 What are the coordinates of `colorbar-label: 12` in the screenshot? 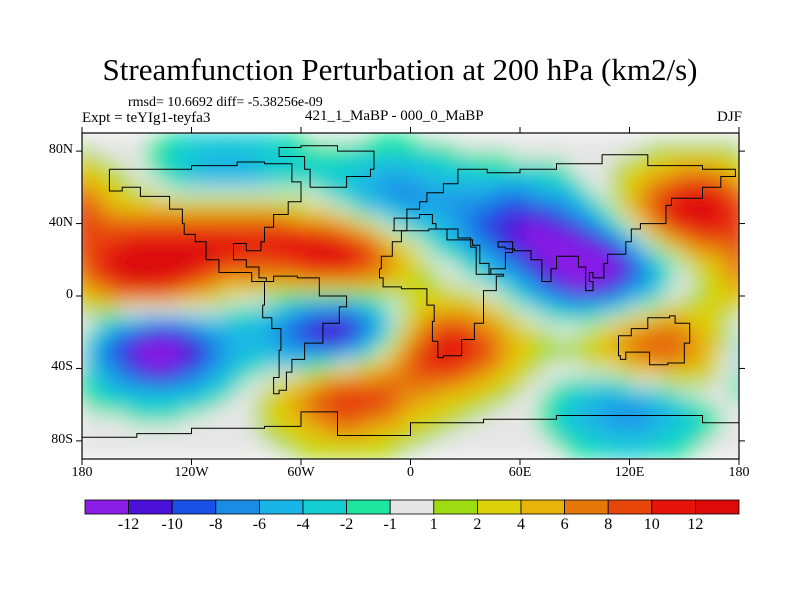 It's located at (695, 524).